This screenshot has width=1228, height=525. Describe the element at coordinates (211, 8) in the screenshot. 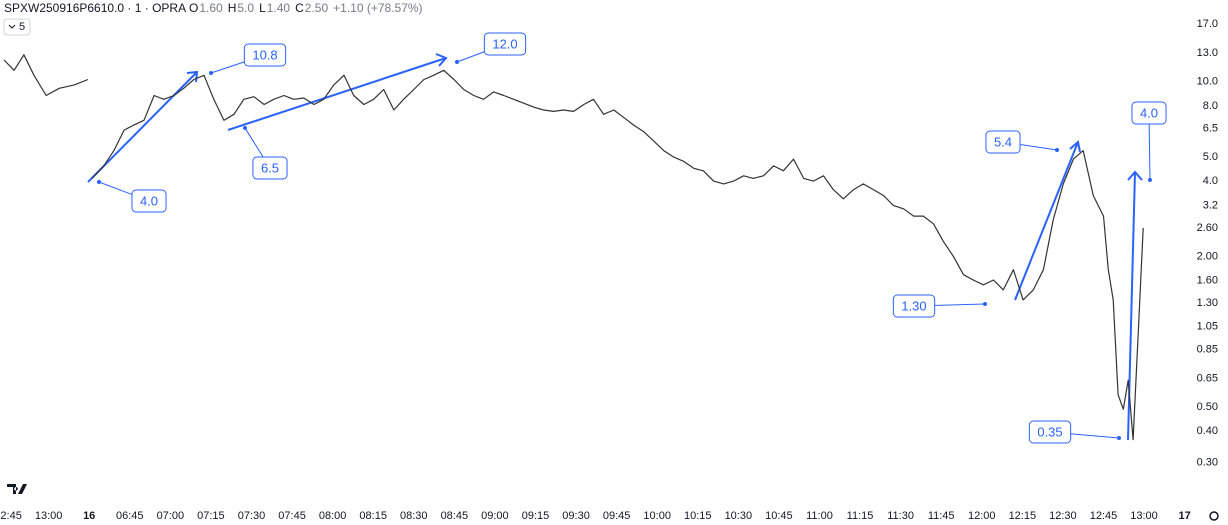

I see `ohlc-value: 1.60` at that location.